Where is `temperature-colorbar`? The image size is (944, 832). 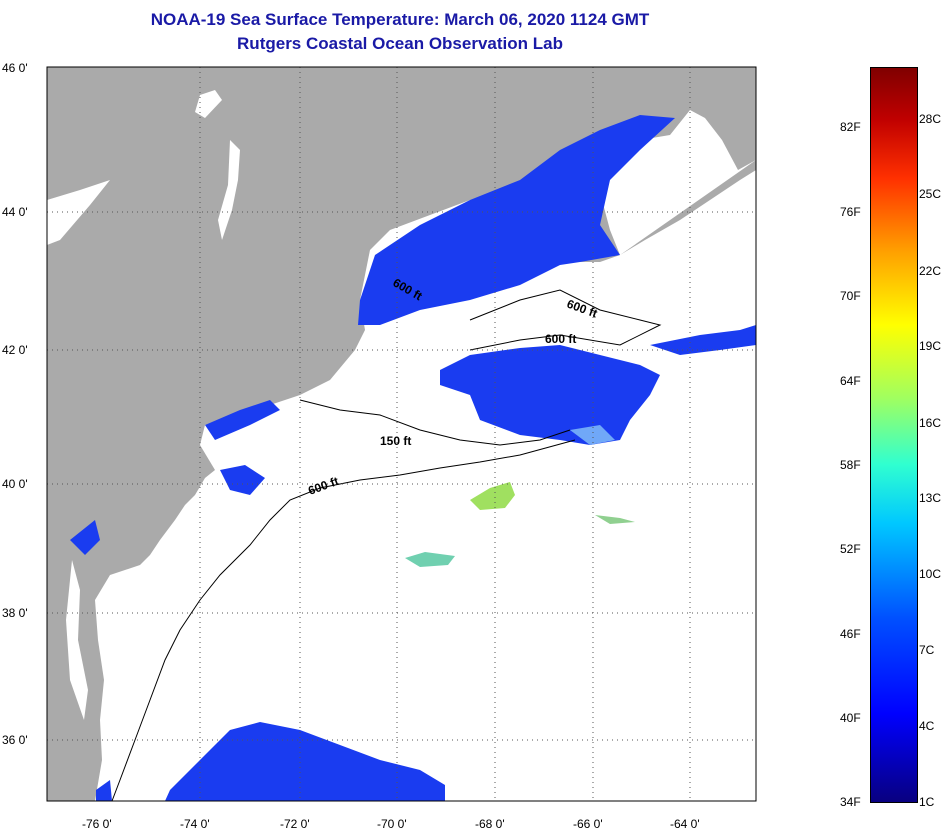 temperature-colorbar is located at coordinates (894, 435).